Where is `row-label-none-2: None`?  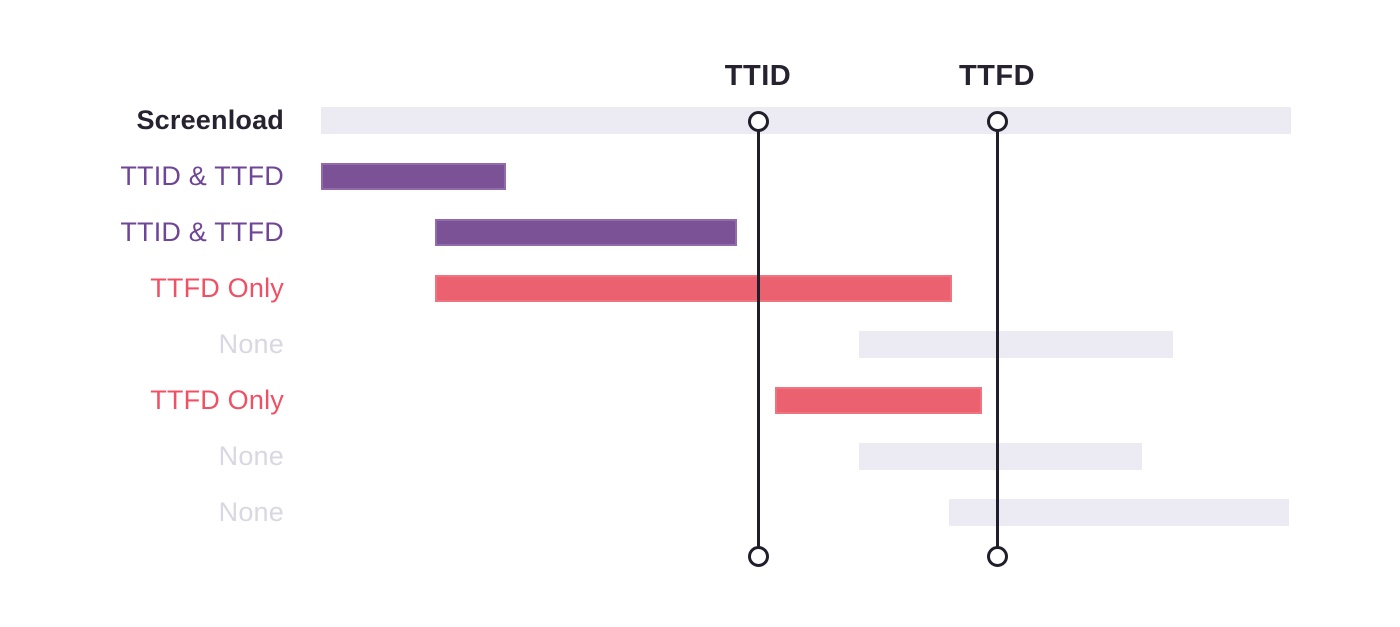 row-label-none-2: None is located at coordinates (251, 456).